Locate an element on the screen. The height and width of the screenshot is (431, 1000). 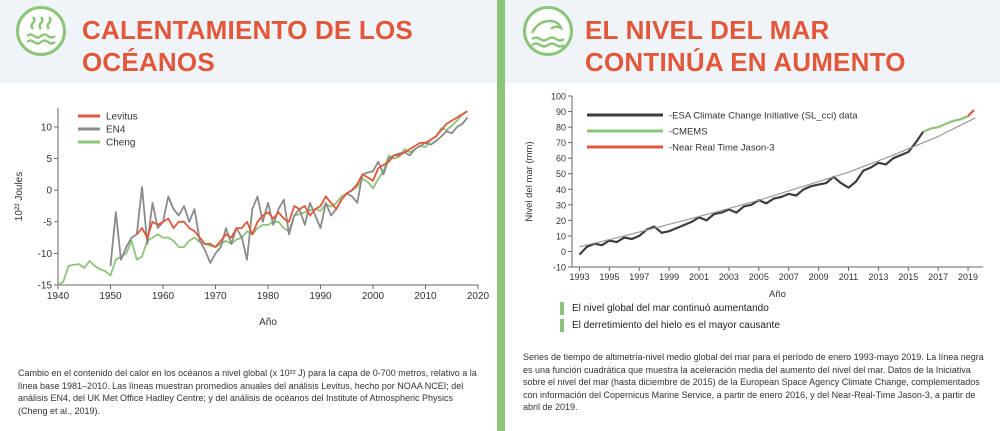
x-tick-label: 2010 is located at coordinates (425, 296).